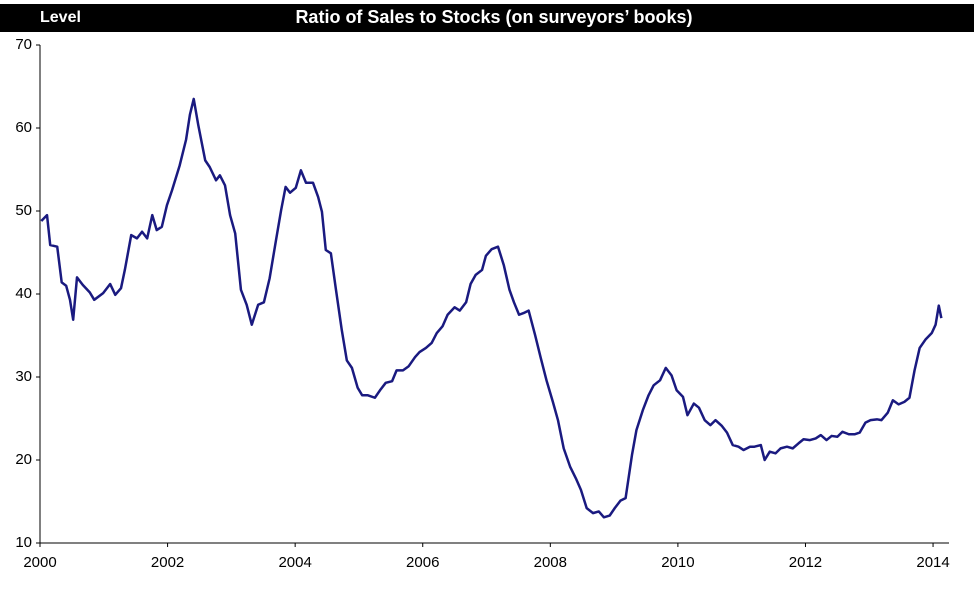 The image size is (974, 598). Describe the element at coordinates (23, 293) in the screenshot. I see `y-tick-label: 40` at that location.